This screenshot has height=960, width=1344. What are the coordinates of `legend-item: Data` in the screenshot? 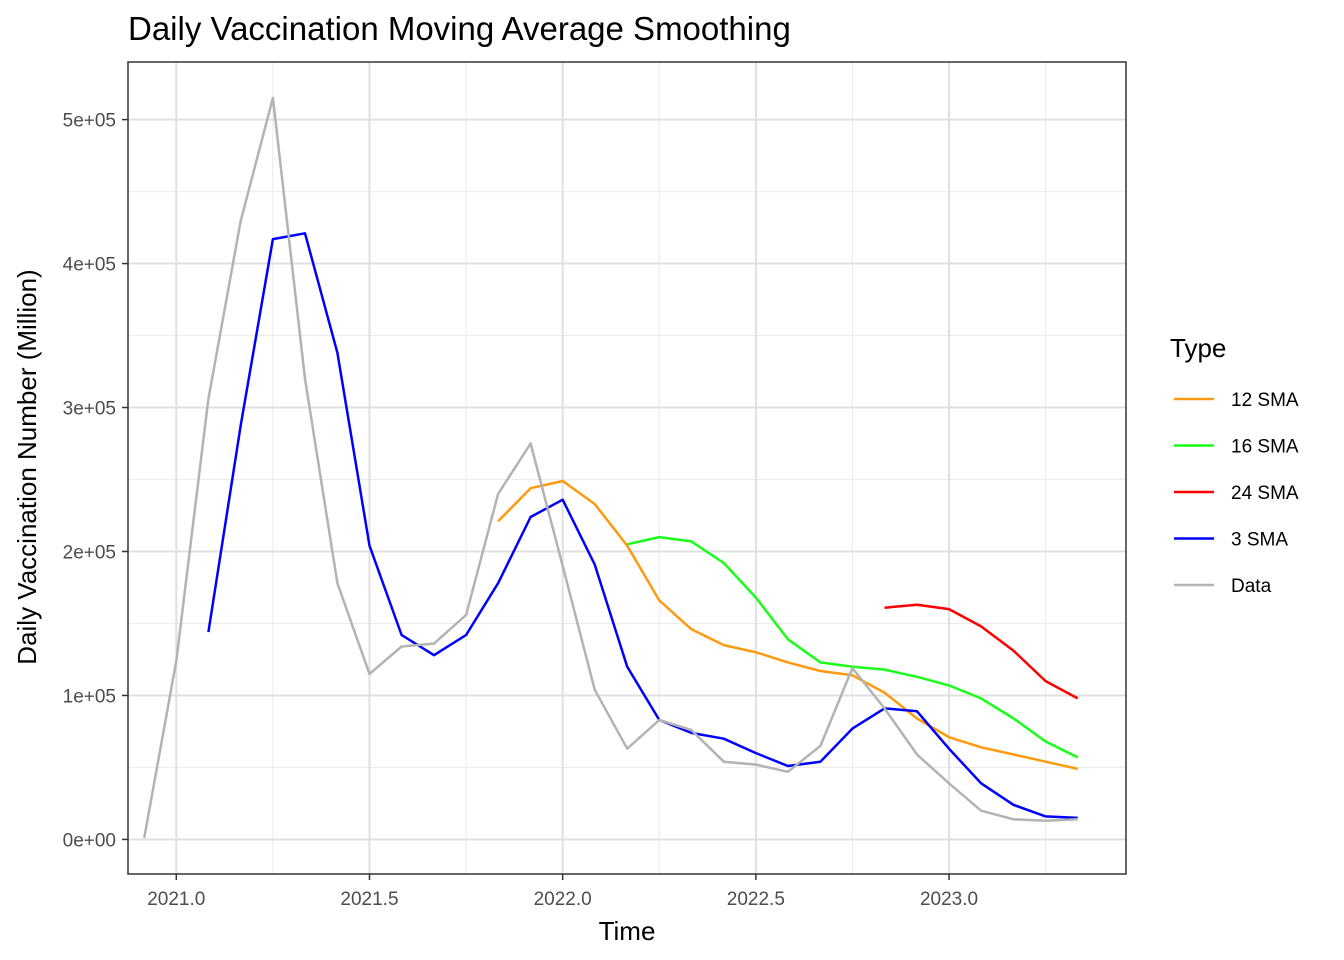 It's located at (1223, 586).